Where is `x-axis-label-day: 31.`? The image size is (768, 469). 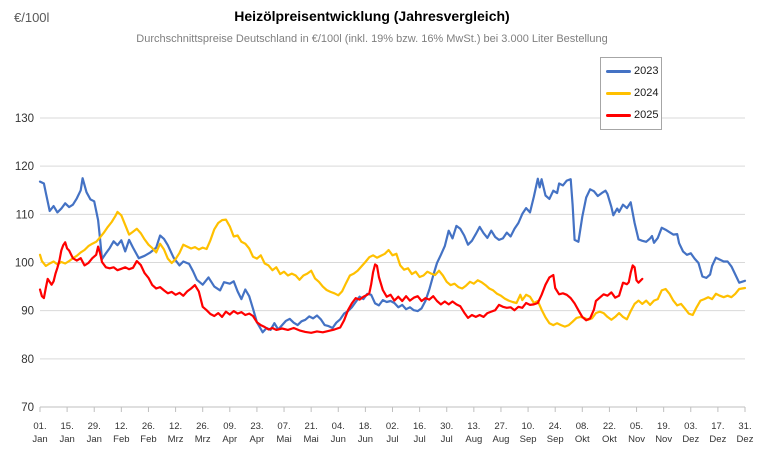 x-axis-label-day: 31. is located at coordinates (744, 426).